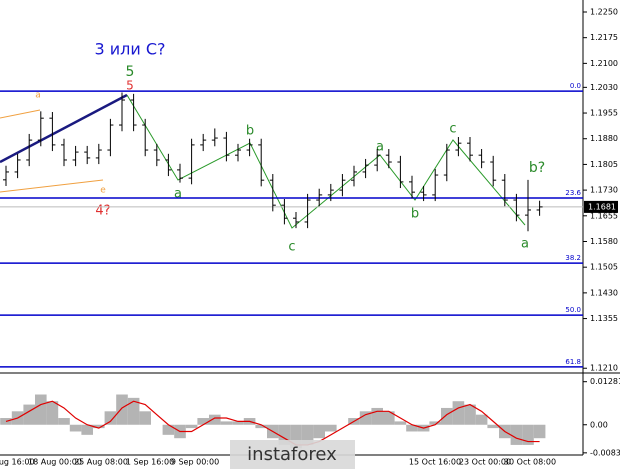 The image size is (620, 469). What do you see at coordinates (605, 381) in the screenshot?
I see `indicator-tick-label: 0.01281` at bounding box center [605, 381].